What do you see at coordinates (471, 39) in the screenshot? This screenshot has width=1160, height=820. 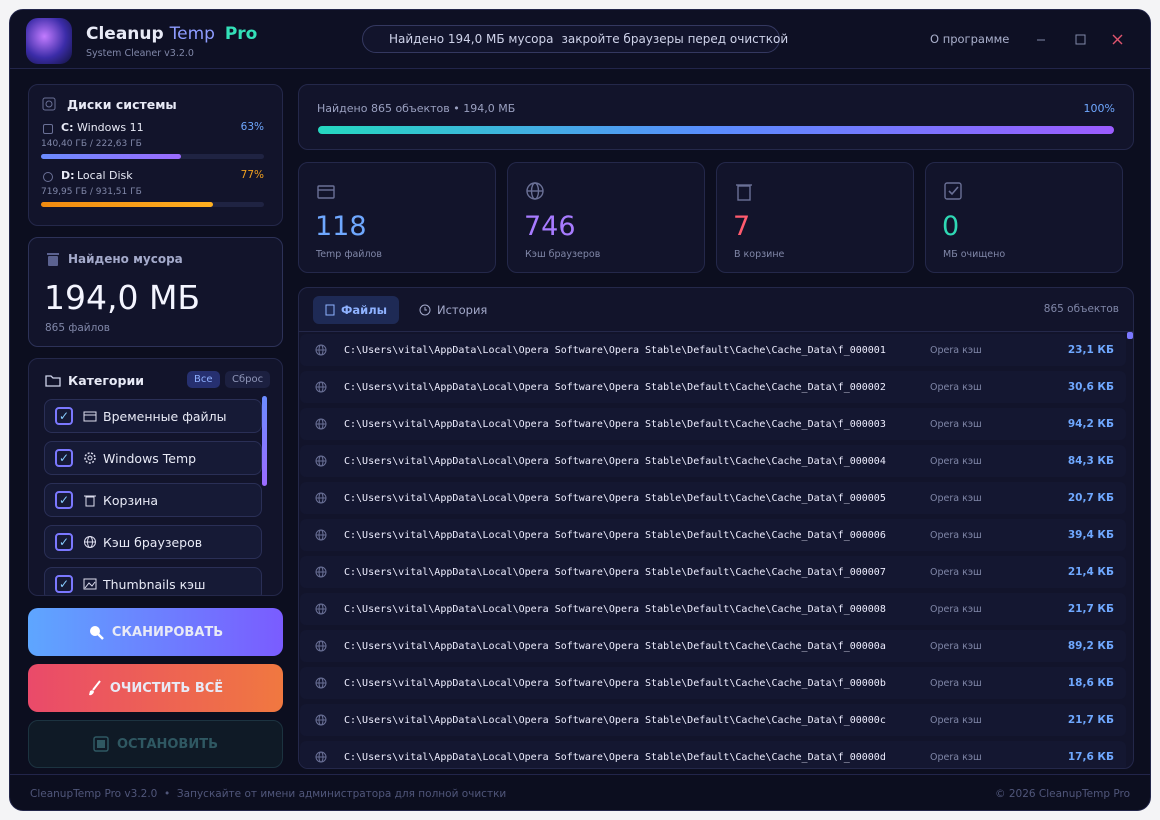 I see `status-found: Найдено 194,0 МБ мусора` at bounding box center [471, 39].